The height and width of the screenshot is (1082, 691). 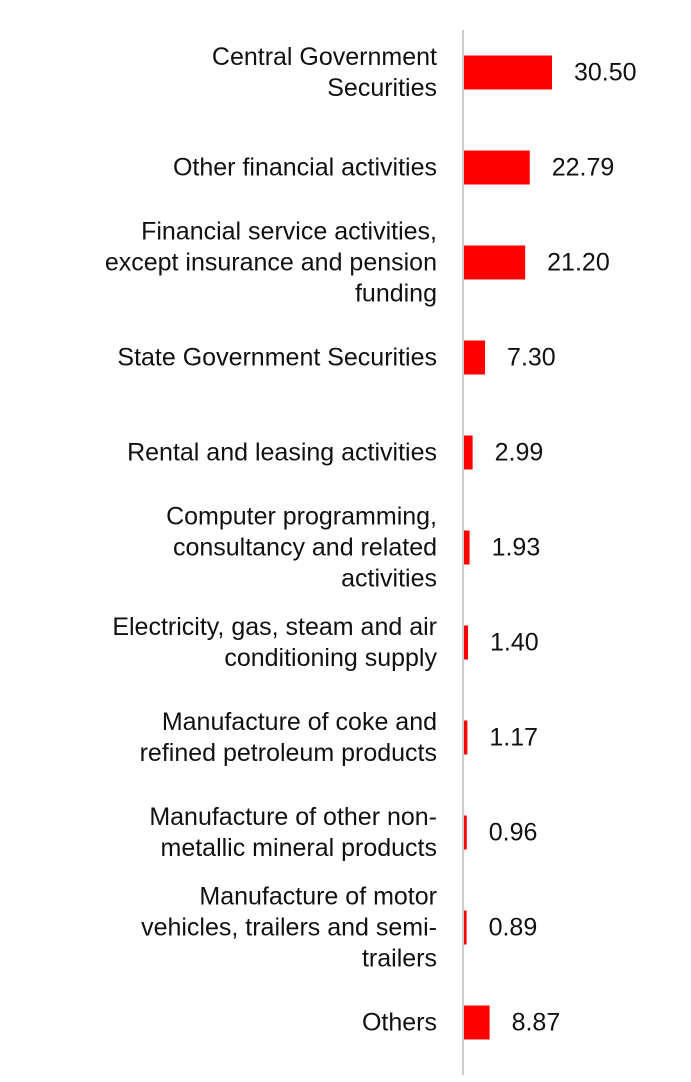 I want to click on category-label-9-line-2: trailers, so click(x=399, y=959).